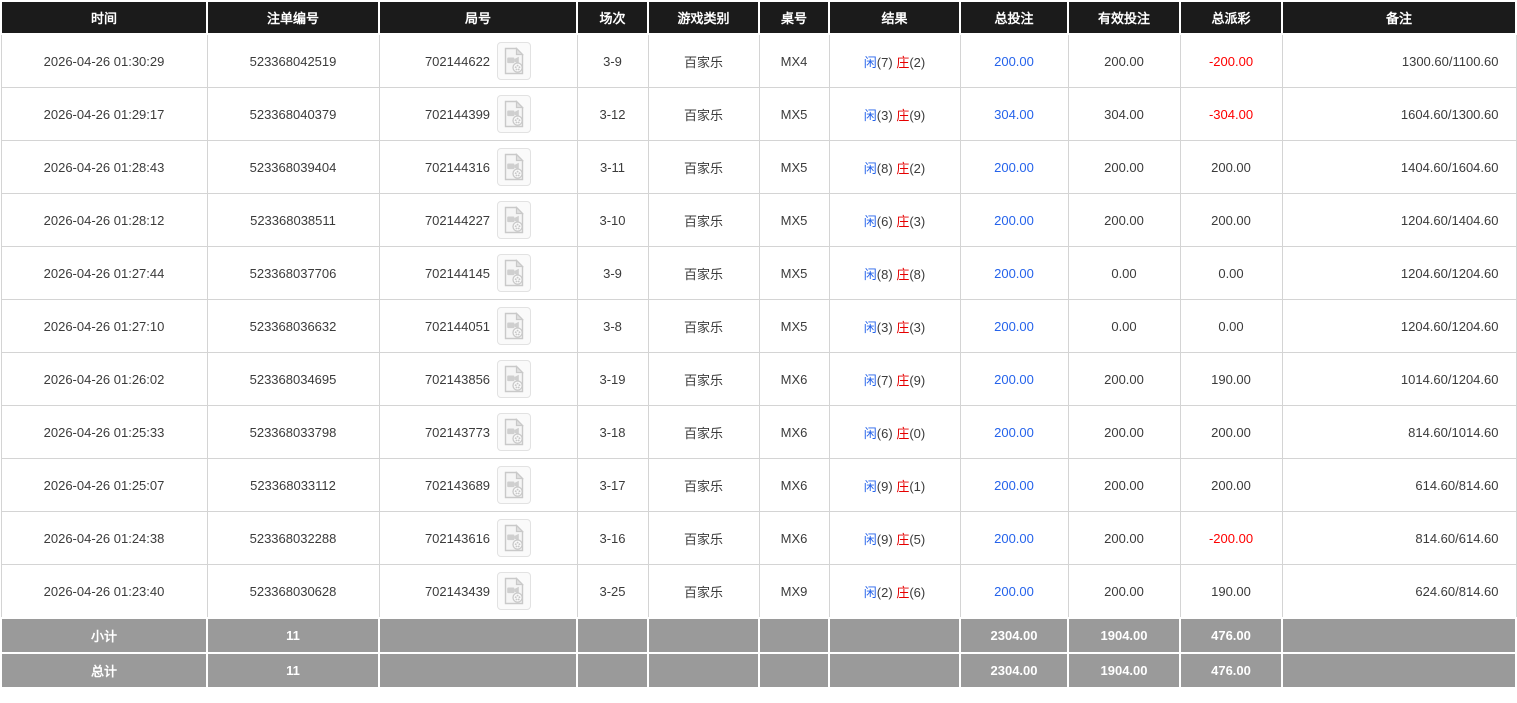 Image resolution: width=1517 pixels, height=703 pixels. Describe the element at coordinates (1231, 273) in the screenshot. I see `cell-payout: 0.00` at that location.